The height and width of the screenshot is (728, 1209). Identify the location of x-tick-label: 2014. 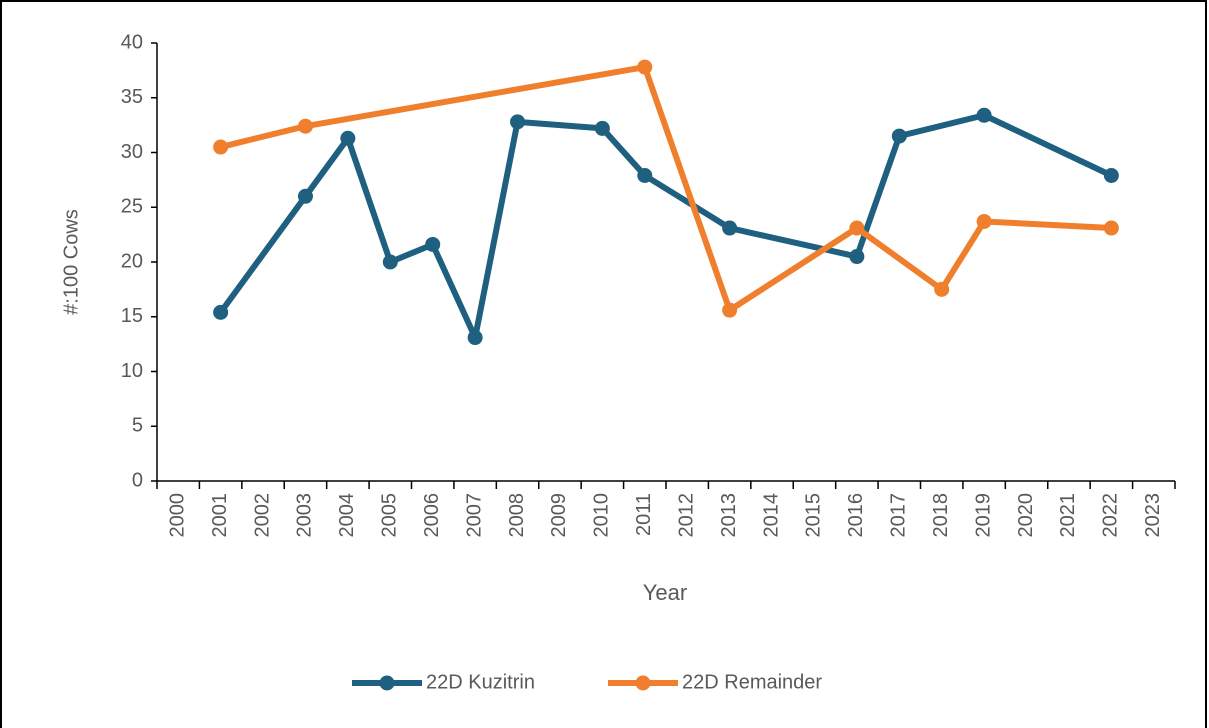
(771, 515).